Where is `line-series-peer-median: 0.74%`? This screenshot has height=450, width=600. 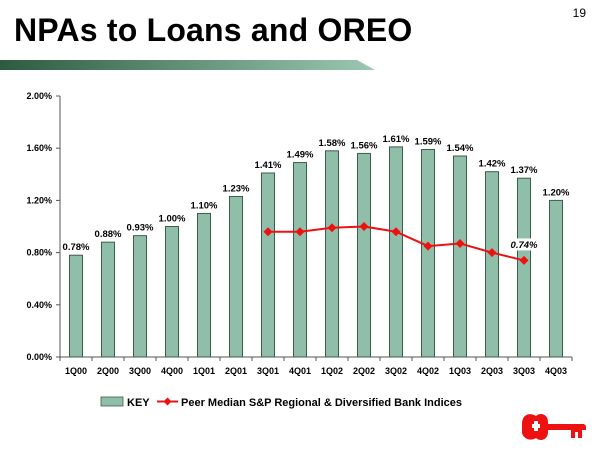
line-series-peer-median: 0.74% is located at coordinates (401, 243).